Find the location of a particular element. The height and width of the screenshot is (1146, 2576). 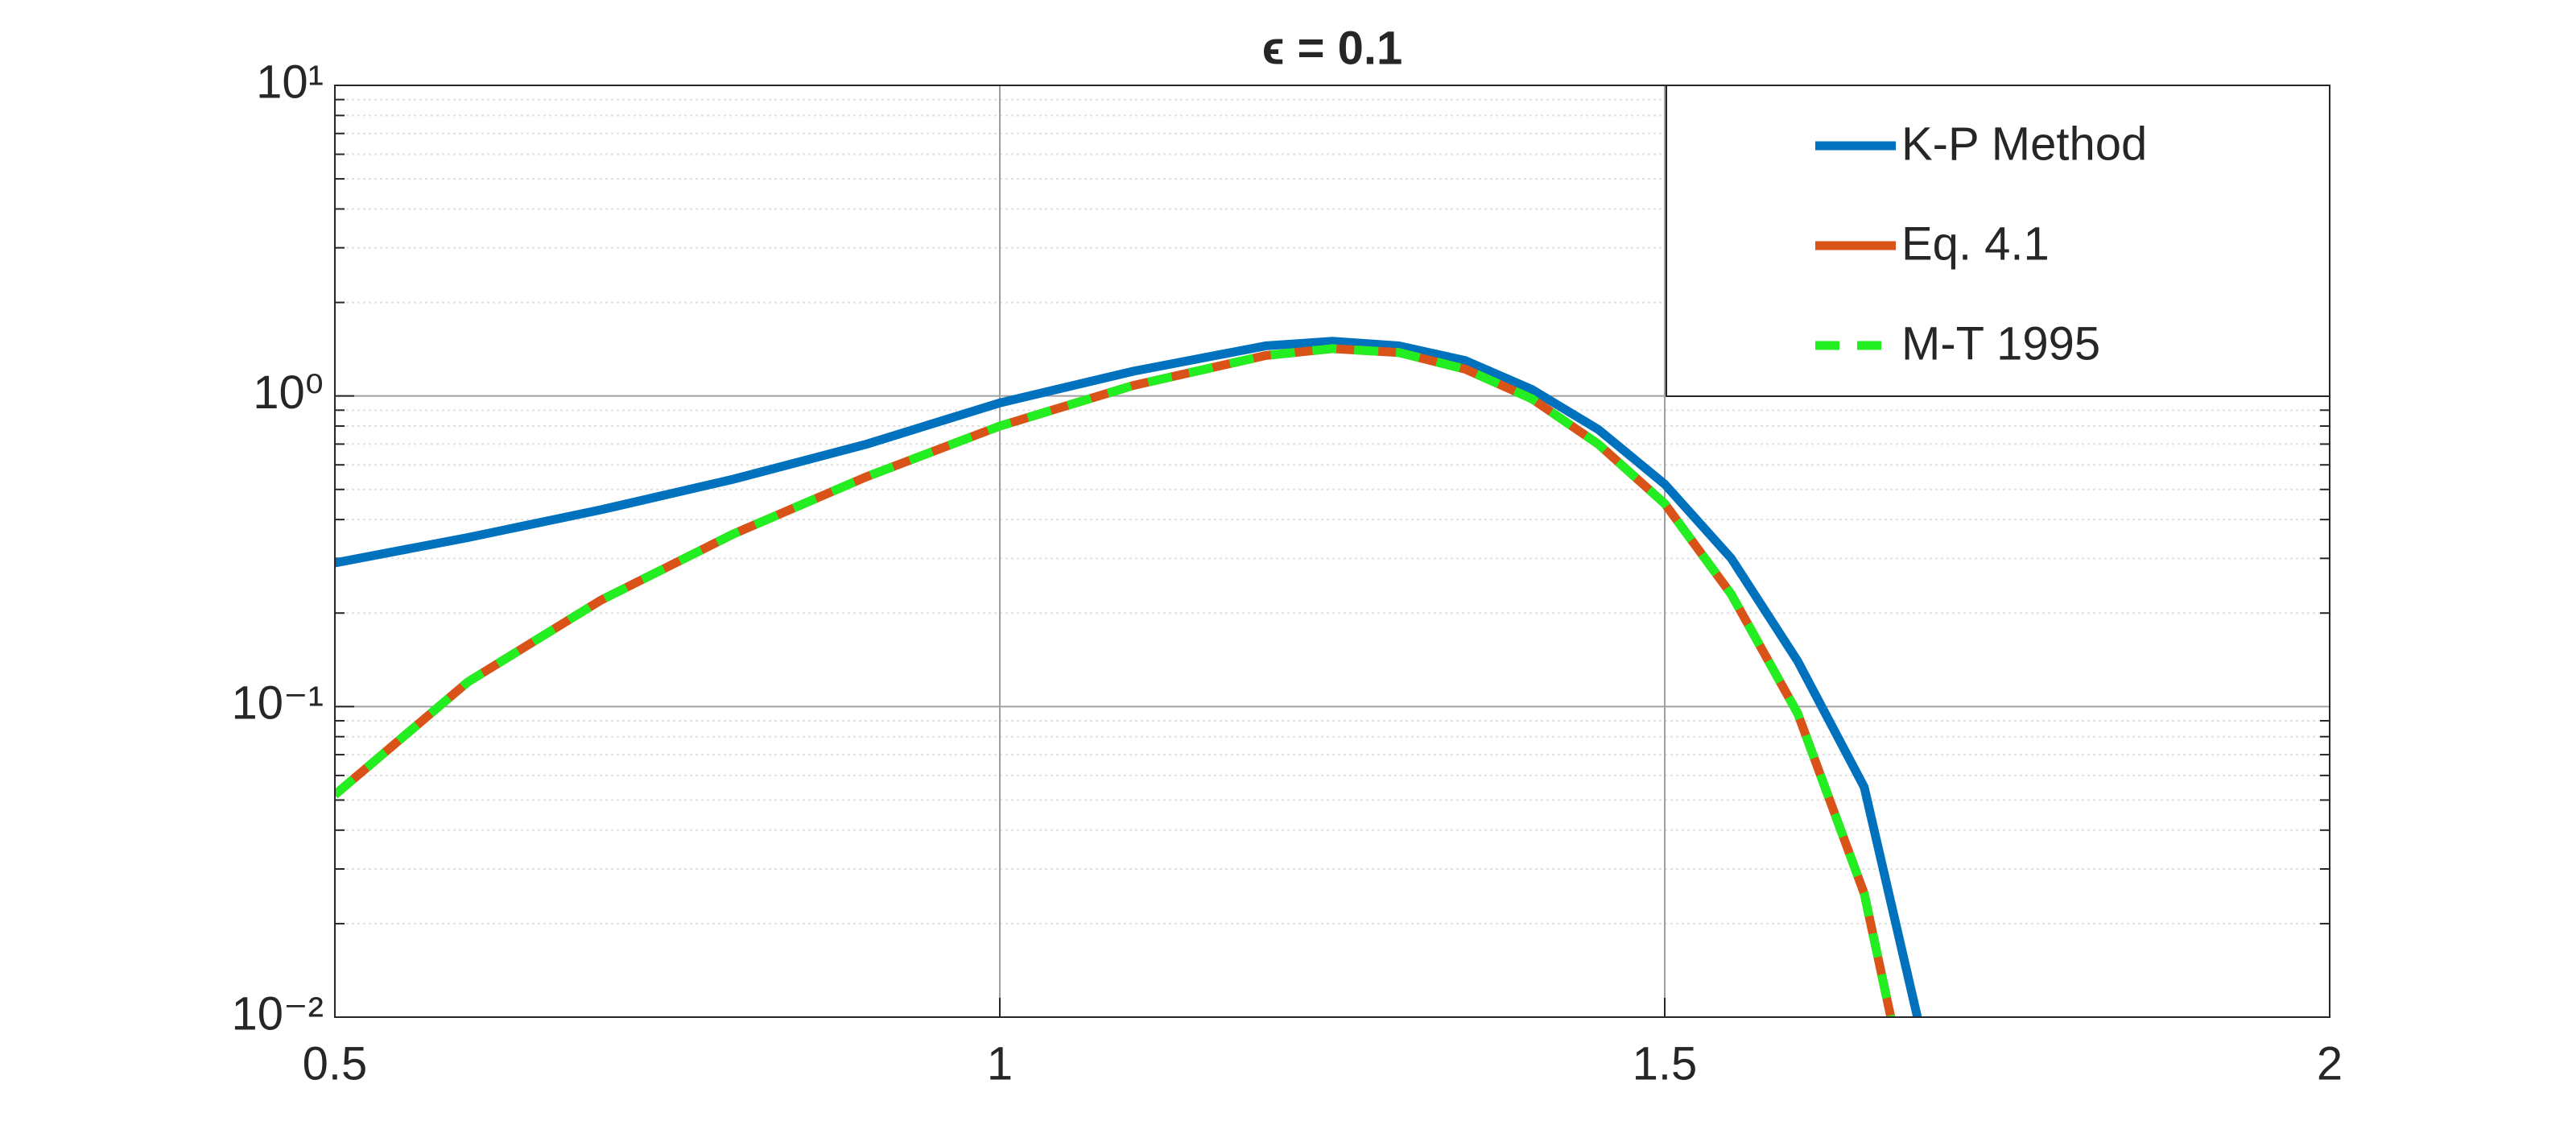

legend-label: K-P Method is located at coordinates (2024, 144).